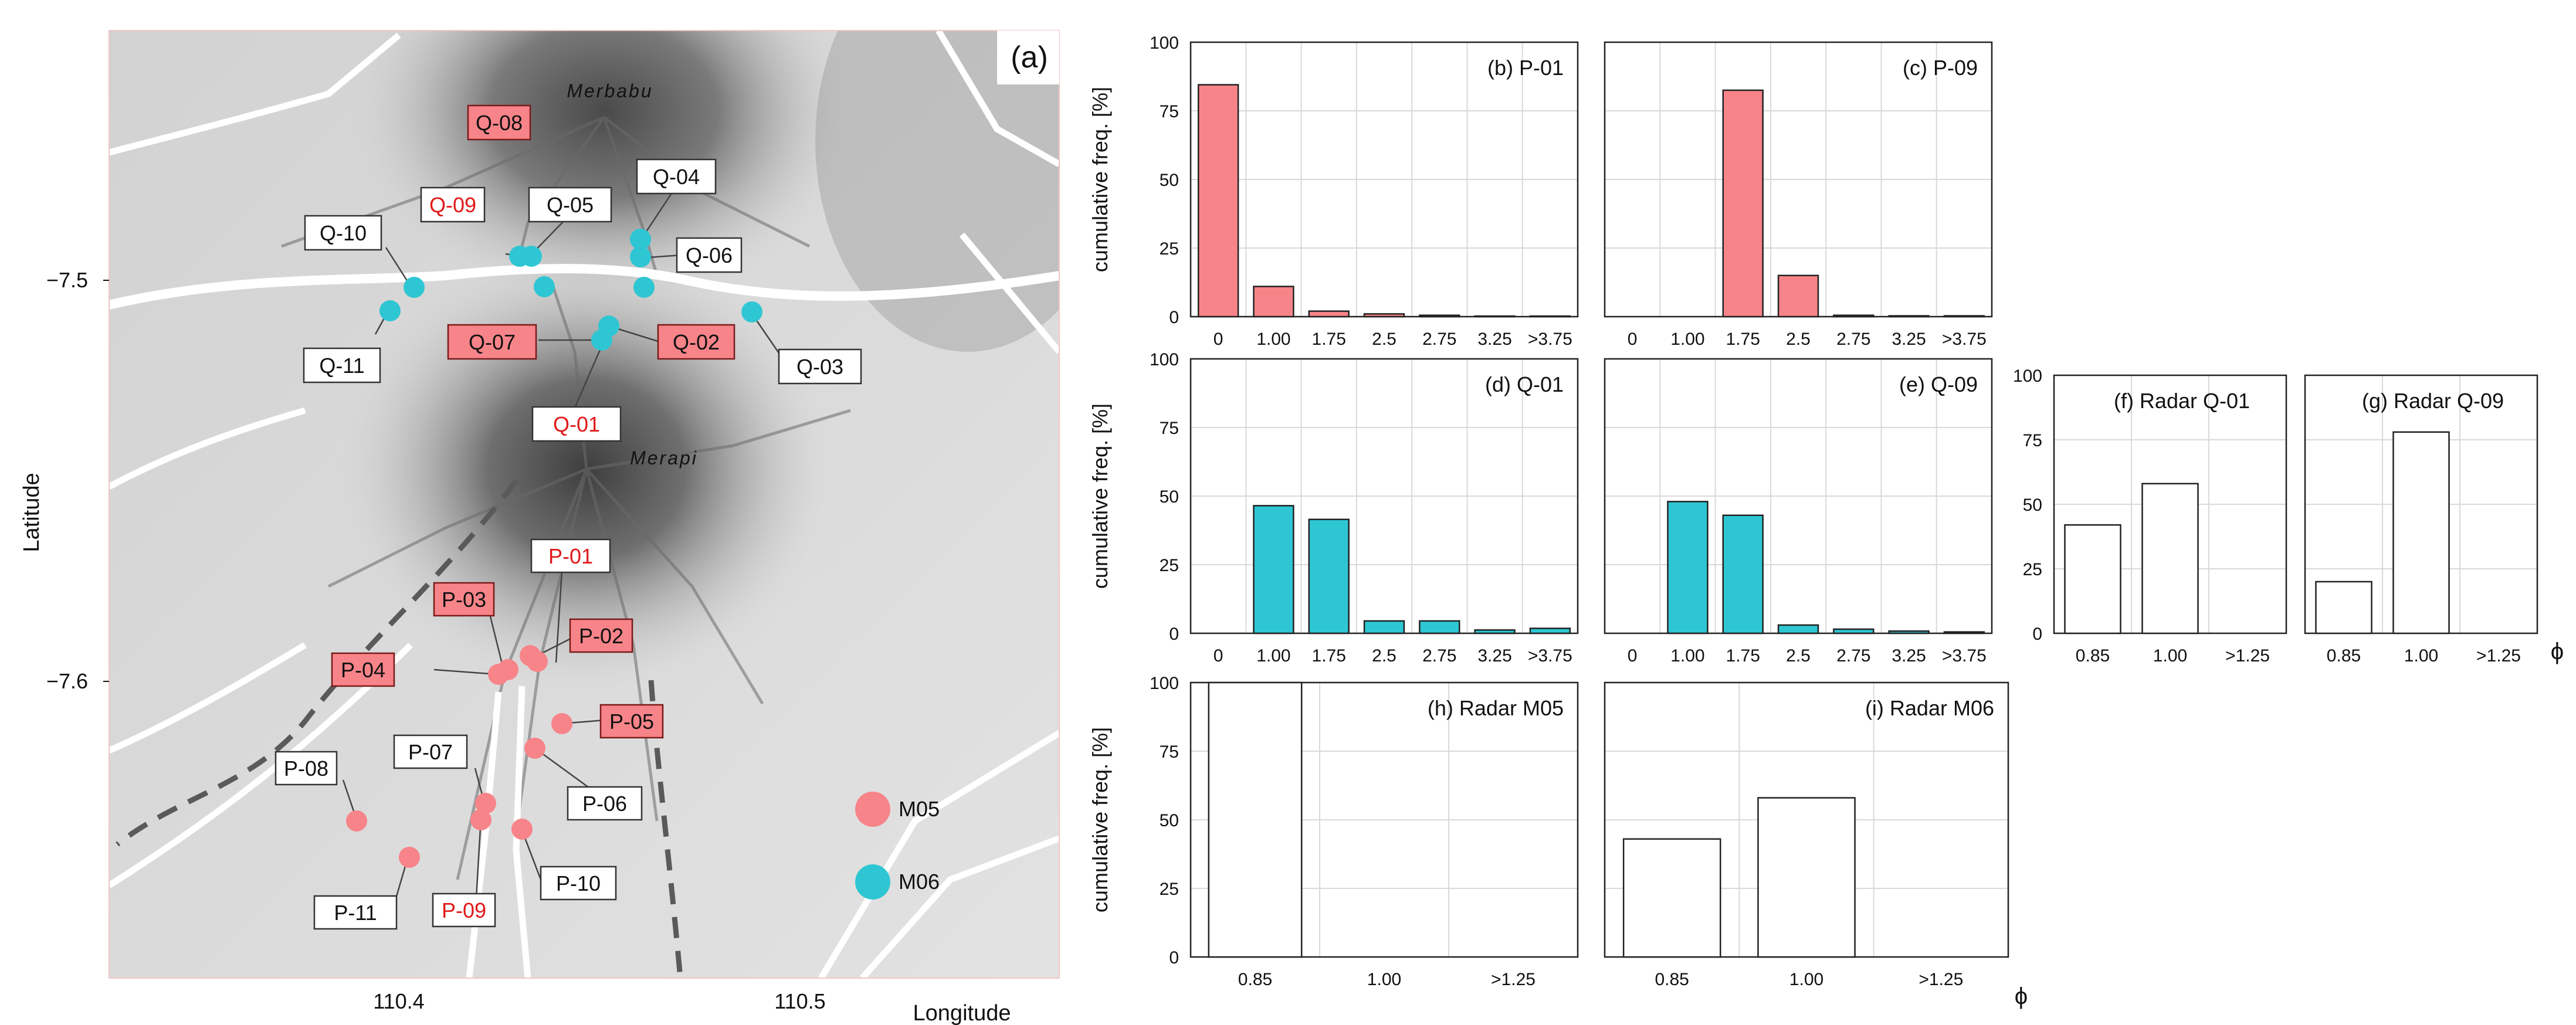 This screenshot has width=2576, height=1025. I want to click on station-label-q07: Q-07, so click(492, 342).